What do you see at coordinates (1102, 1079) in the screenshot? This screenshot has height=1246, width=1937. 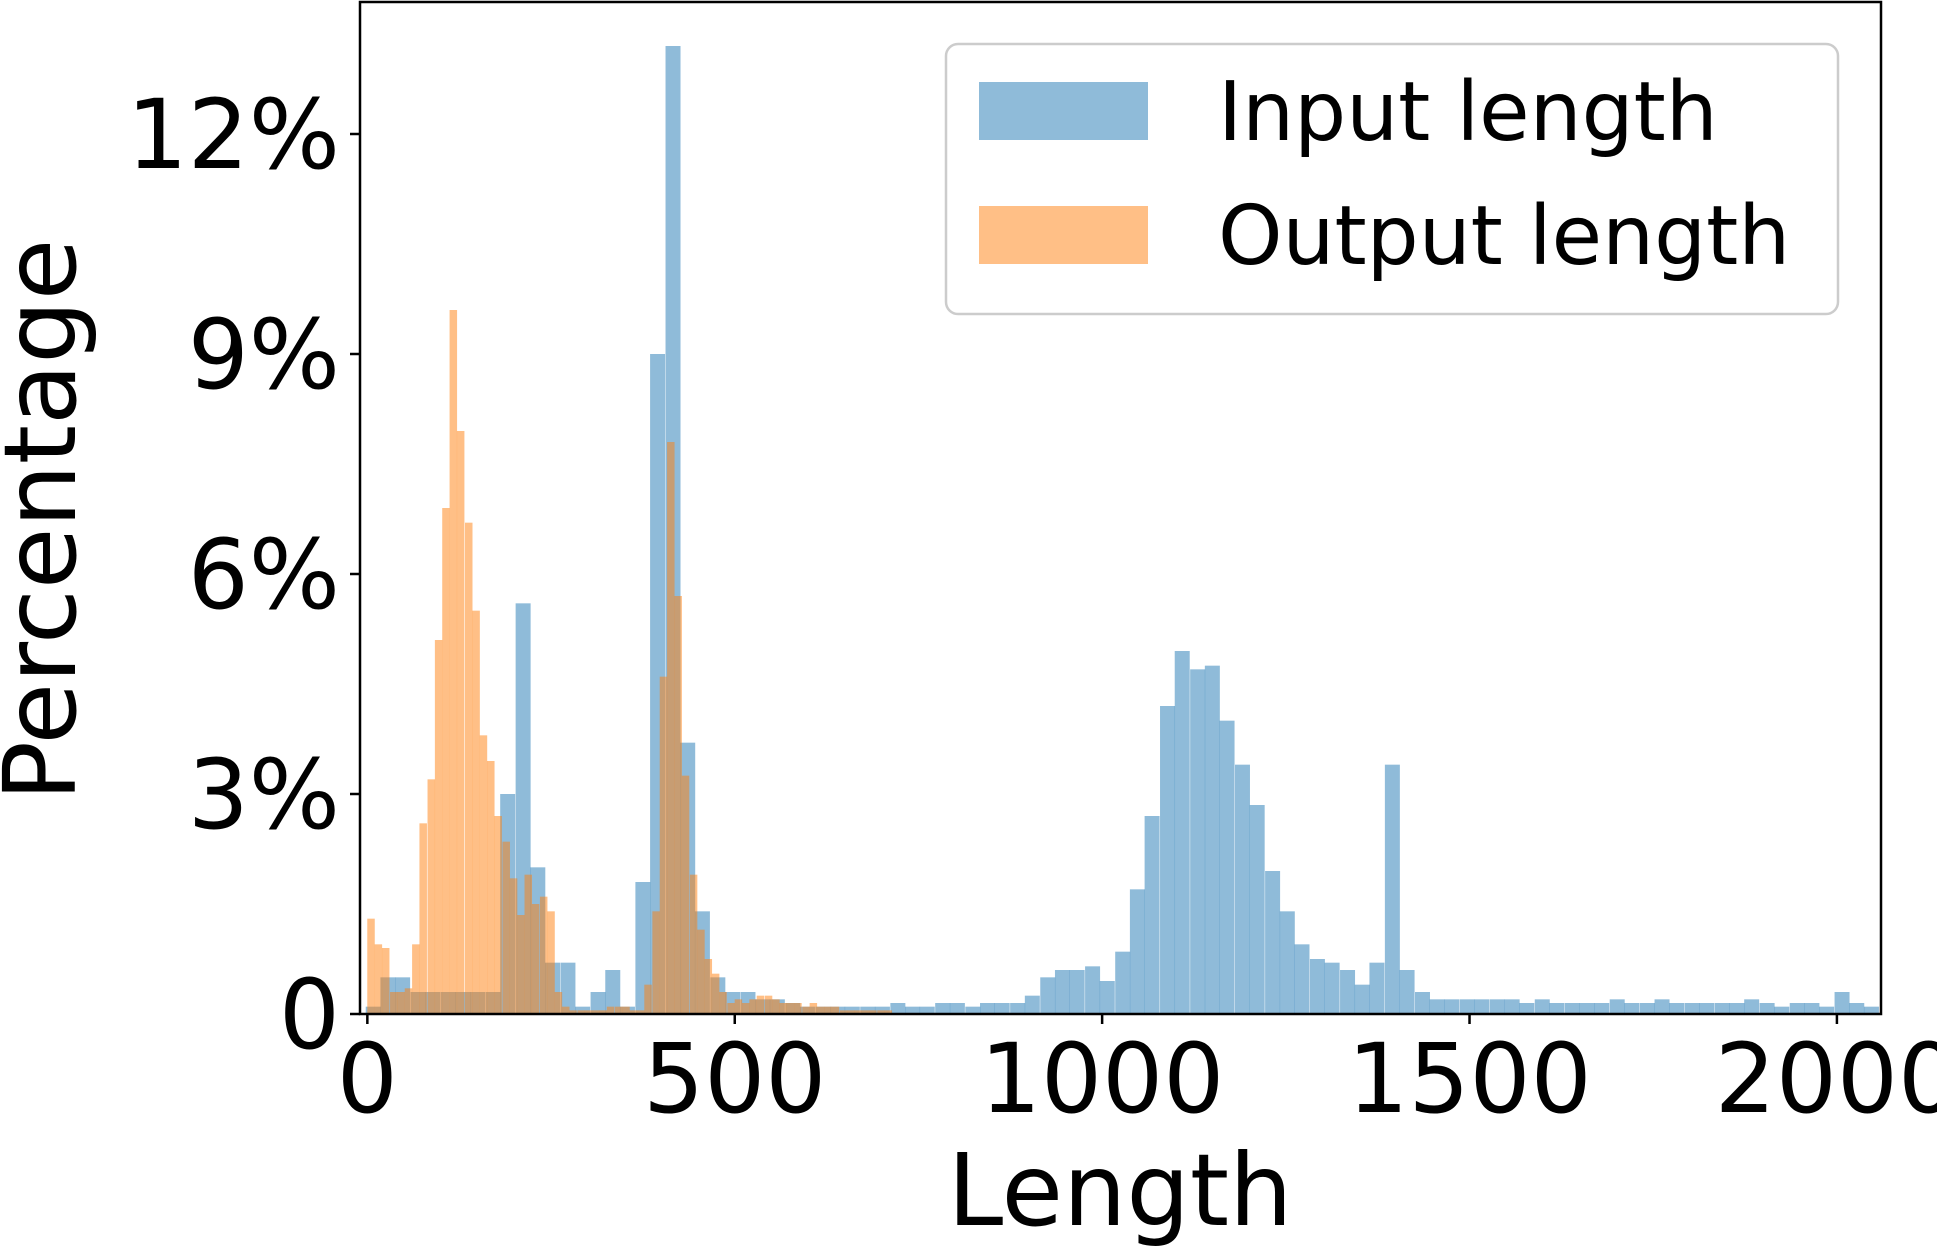 I see `x-tick-label: 1000` at bounding box center [1102, 1079].